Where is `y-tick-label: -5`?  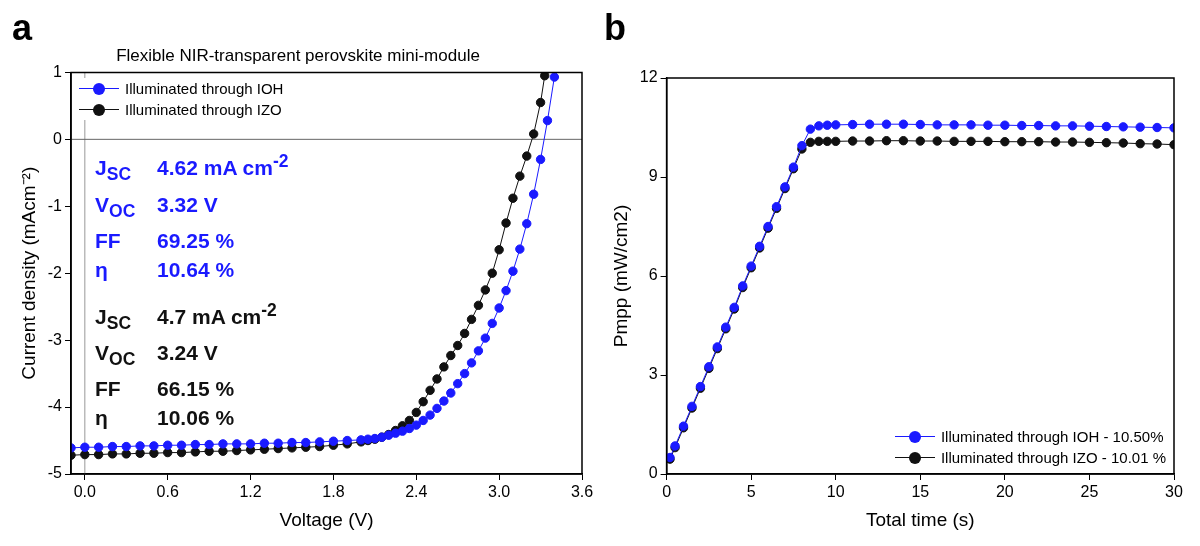 y-tick-label: -5 is located at coordinates (55, 473).